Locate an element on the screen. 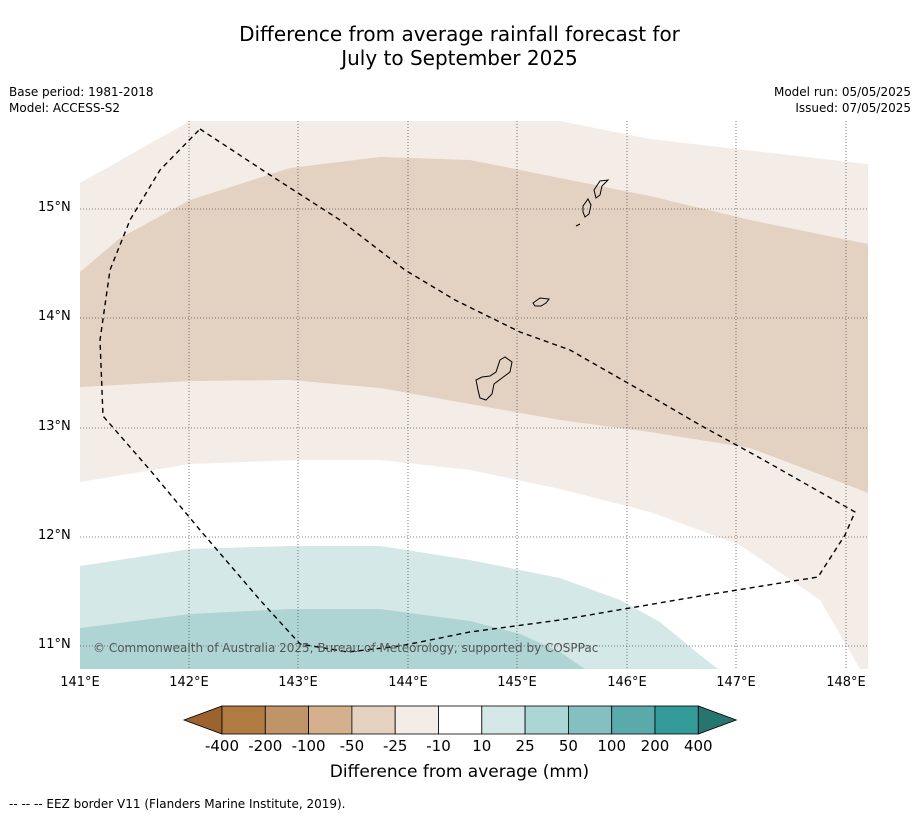  colorbar-tick-label: -25 is located at coordinates (395, 746).